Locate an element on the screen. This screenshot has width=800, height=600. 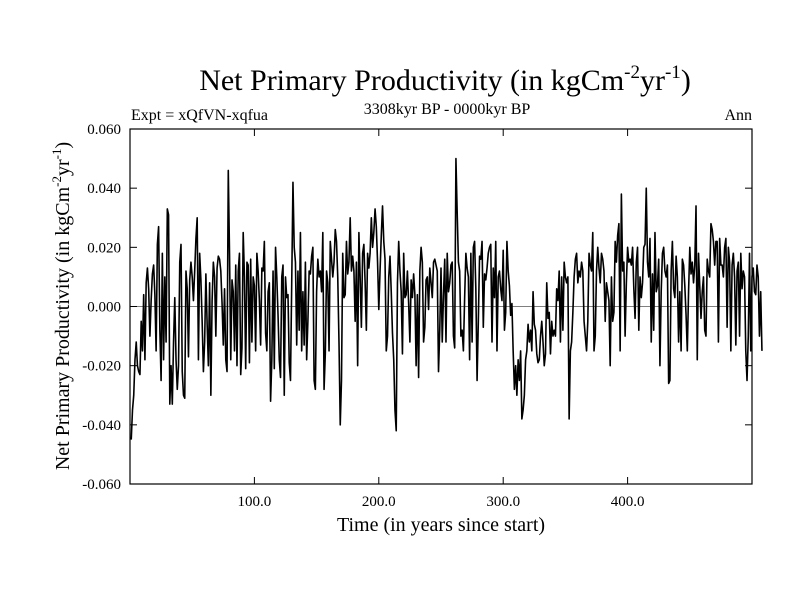
y-tick-label: 0.040 is located at coordinates (104, 189).